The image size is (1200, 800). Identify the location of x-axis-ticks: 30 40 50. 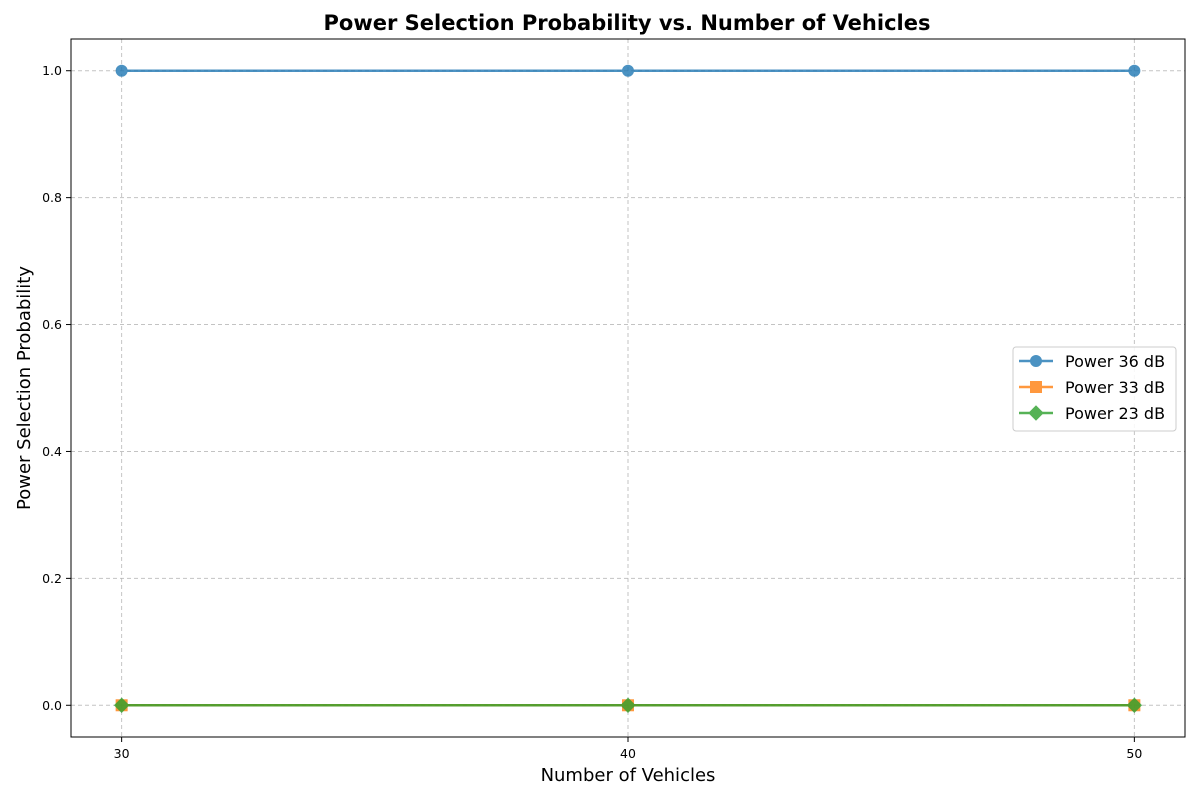
(628, 749).